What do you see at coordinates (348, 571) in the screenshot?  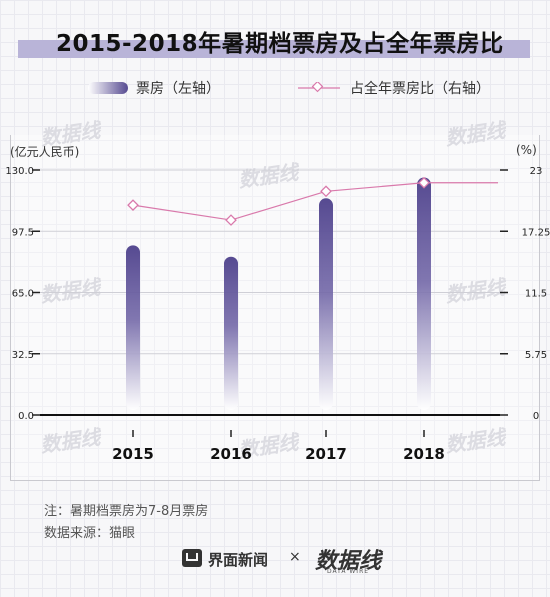 I see `partner-logo-subtitle: DATA WIRE` at bounding box center [348, 571].